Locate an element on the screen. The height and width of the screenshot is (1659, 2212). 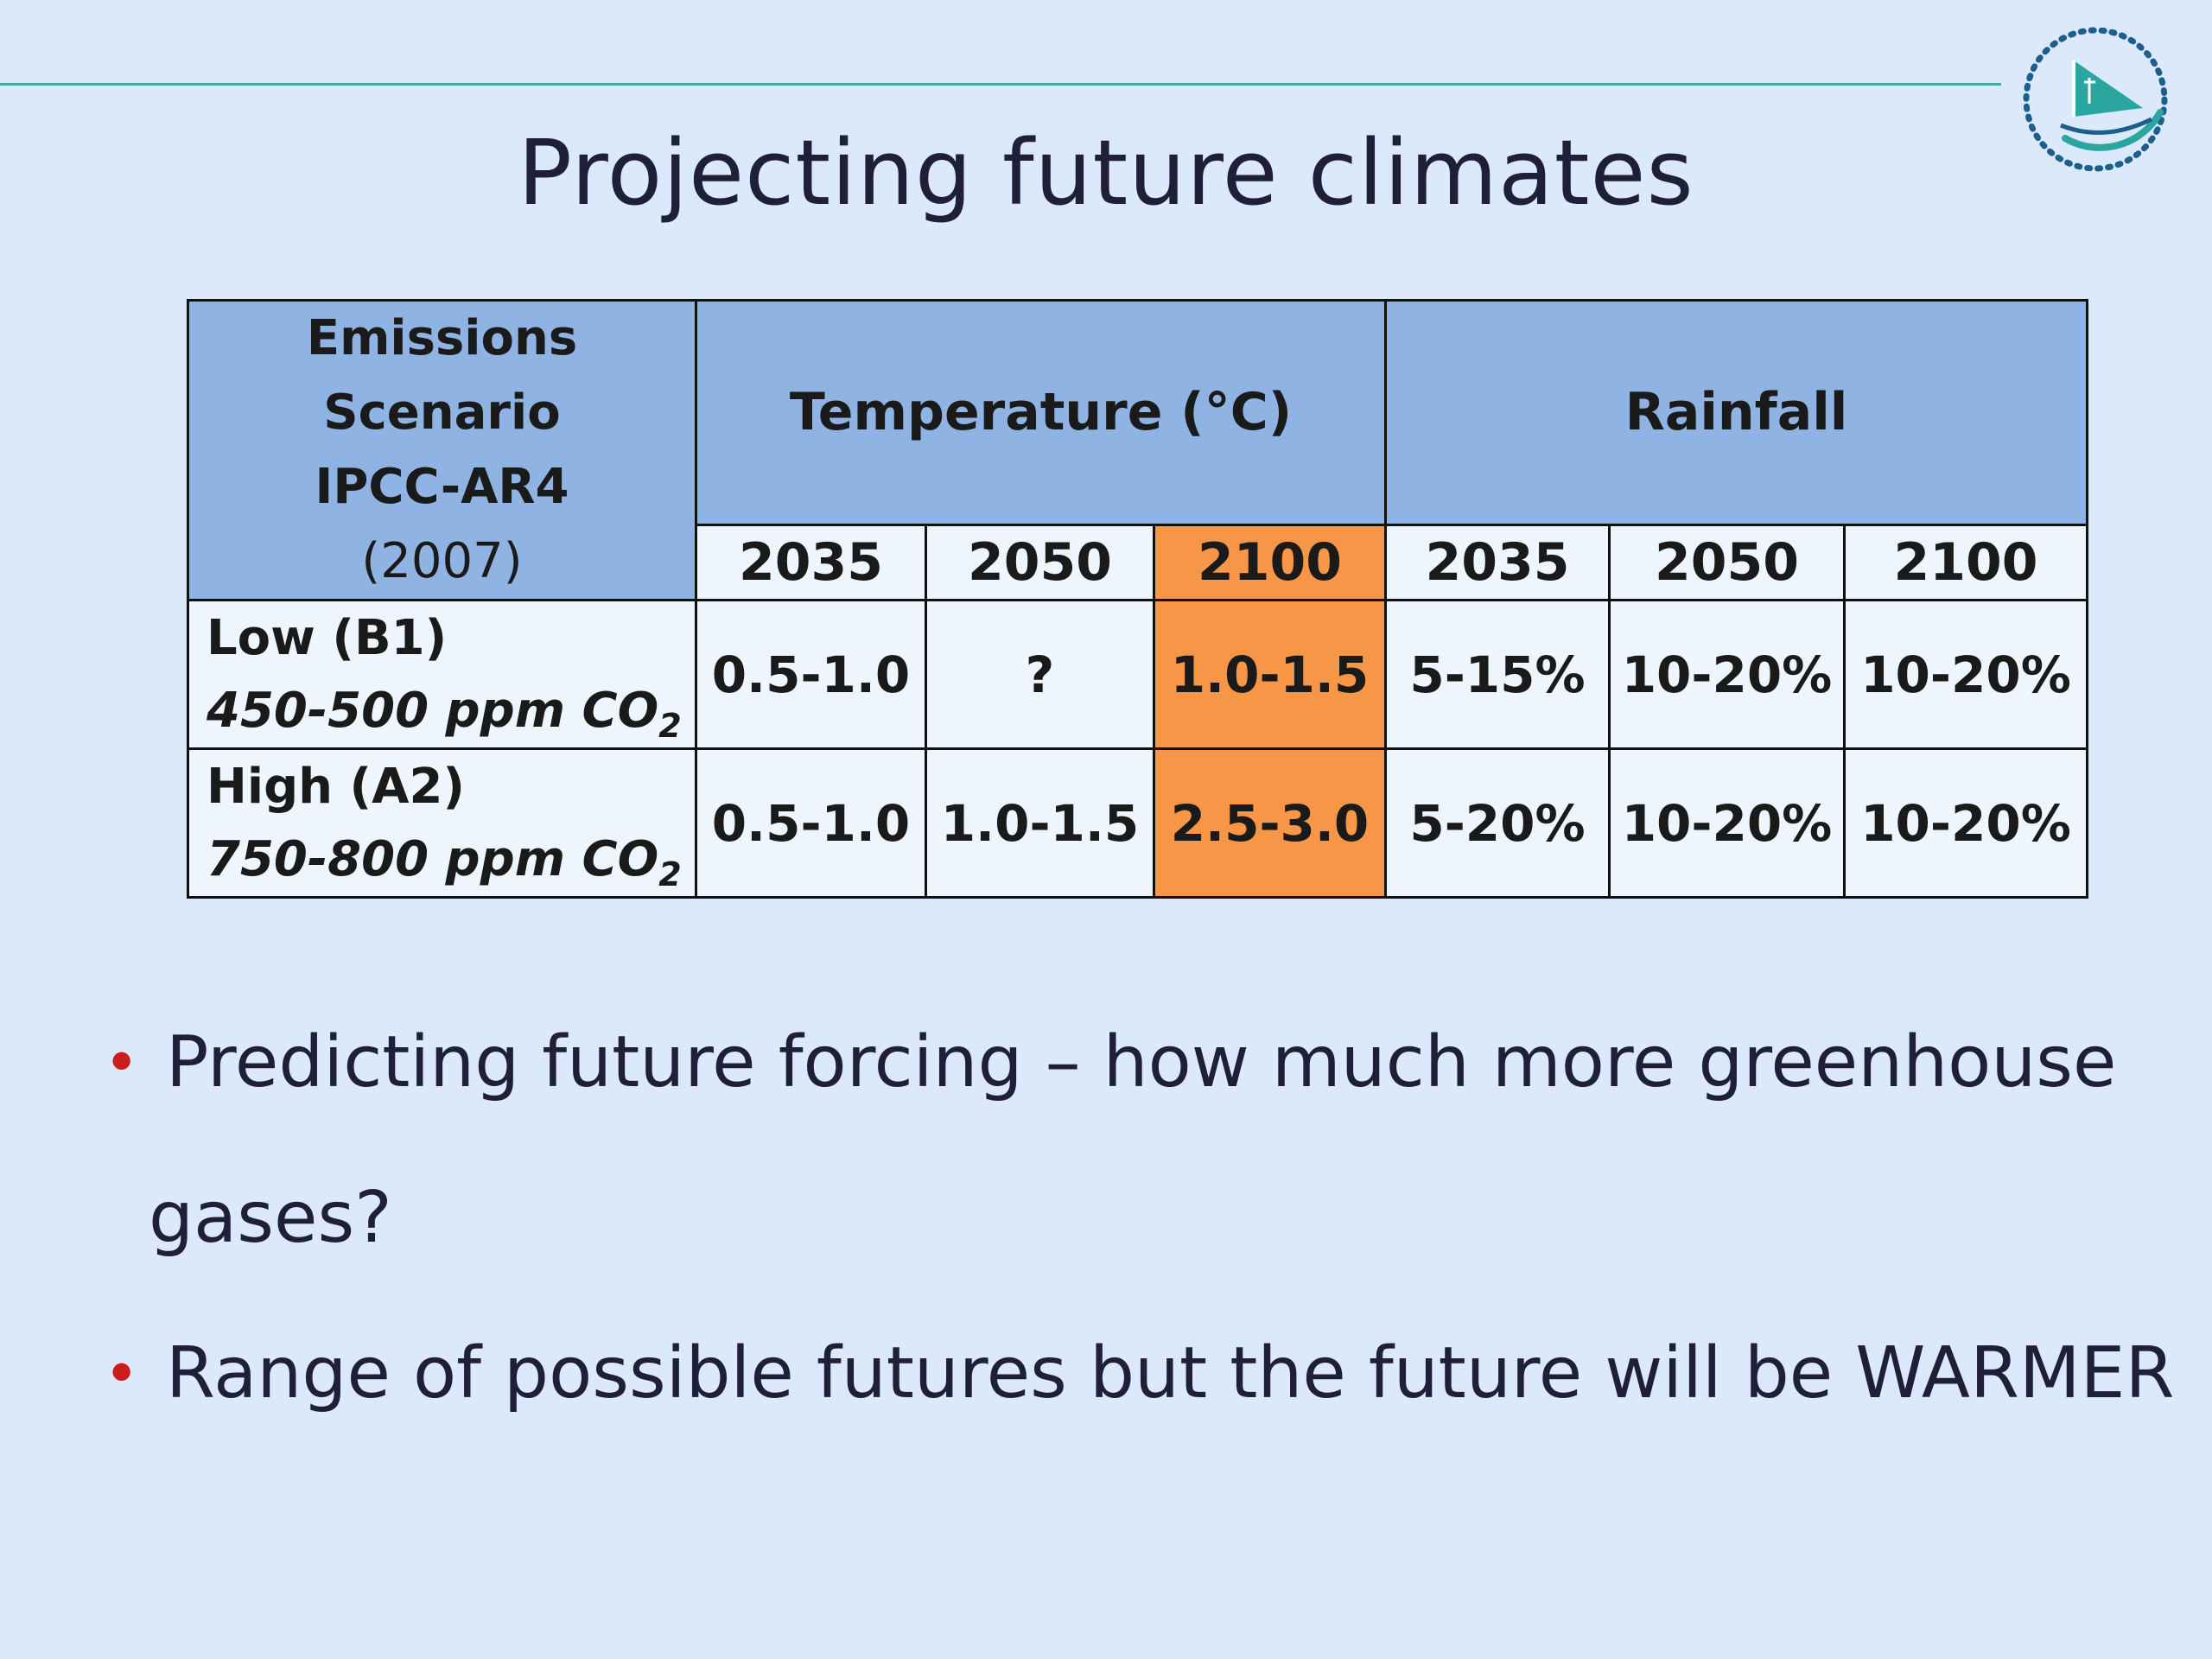
table-cell: 1.0-1.5 is located at coordinates (1040, 823).